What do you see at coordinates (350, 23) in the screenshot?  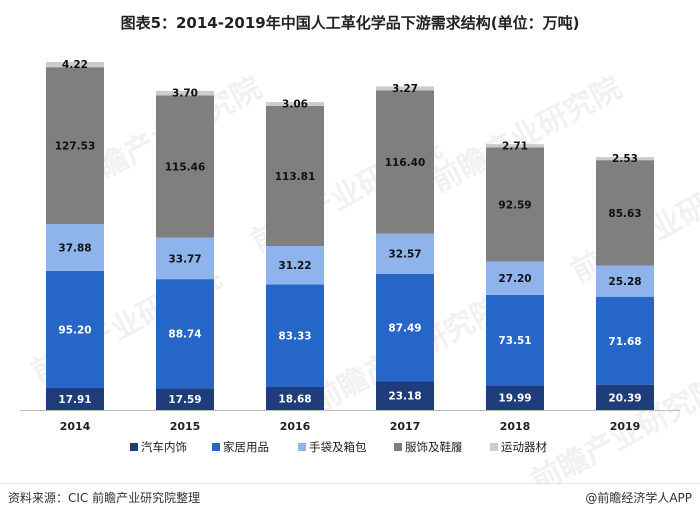 I see `chart-title: 图表5：2014-2019年中国人工革化学品下游需求结构(单位：万吨)` at bounding box center [350, 23].